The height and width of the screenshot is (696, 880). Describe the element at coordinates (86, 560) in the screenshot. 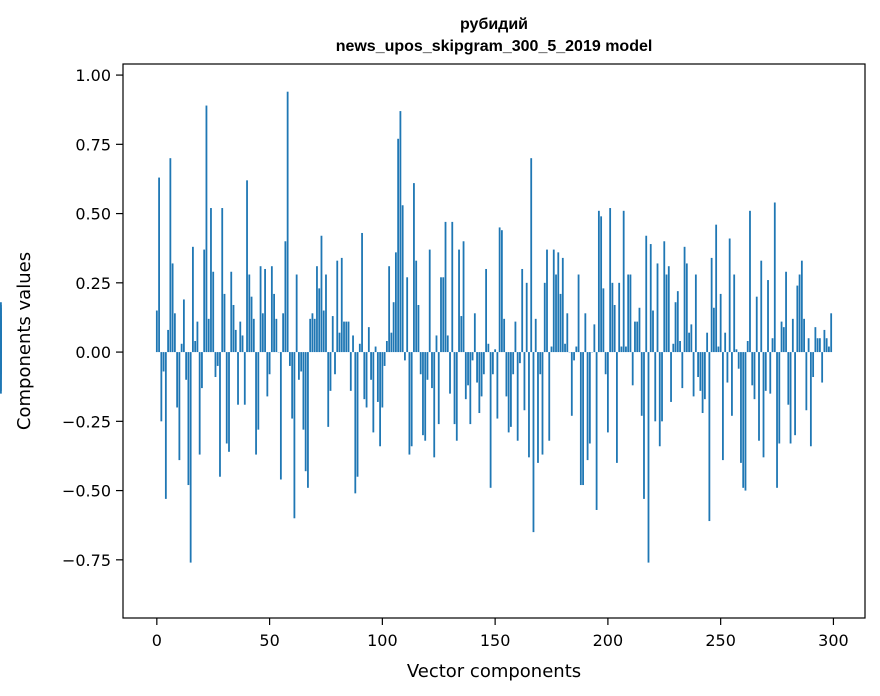

I see `y-tick-label: −0.75` at that location.